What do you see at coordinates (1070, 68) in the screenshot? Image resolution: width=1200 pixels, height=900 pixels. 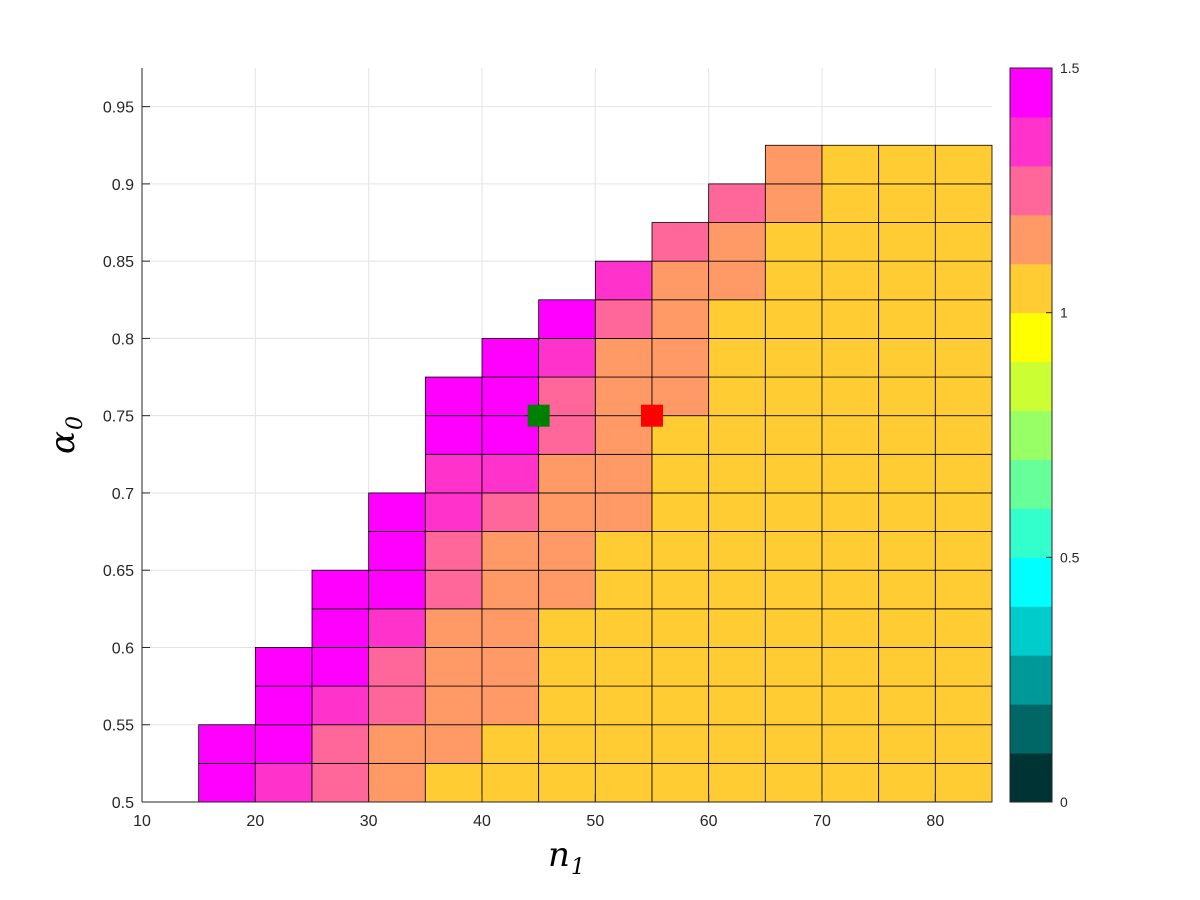 I see `colorbar-tick-label: 1.5` at bounding box center [1070, 68].